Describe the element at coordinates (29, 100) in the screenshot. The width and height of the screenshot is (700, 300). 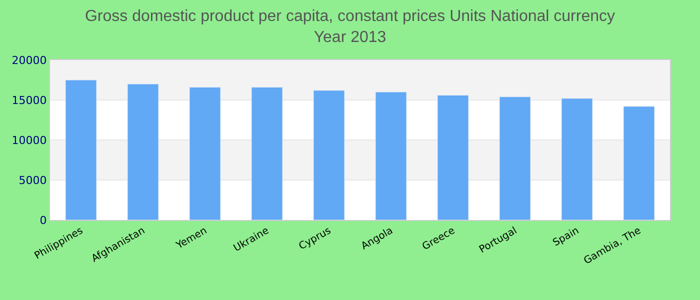
I see `y-tick-label: 15000` at that location.